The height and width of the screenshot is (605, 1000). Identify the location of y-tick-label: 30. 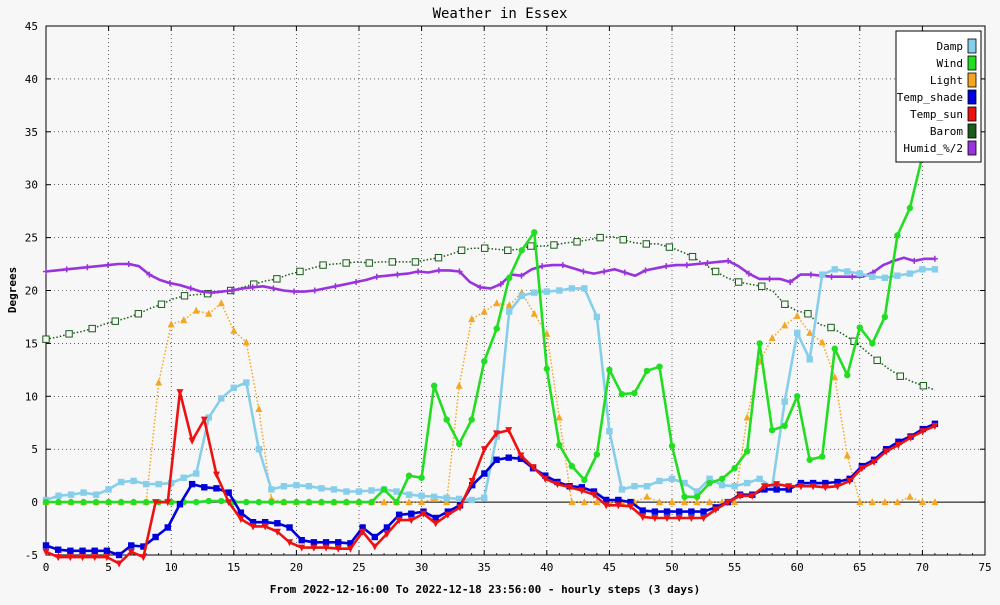
(31, 185).